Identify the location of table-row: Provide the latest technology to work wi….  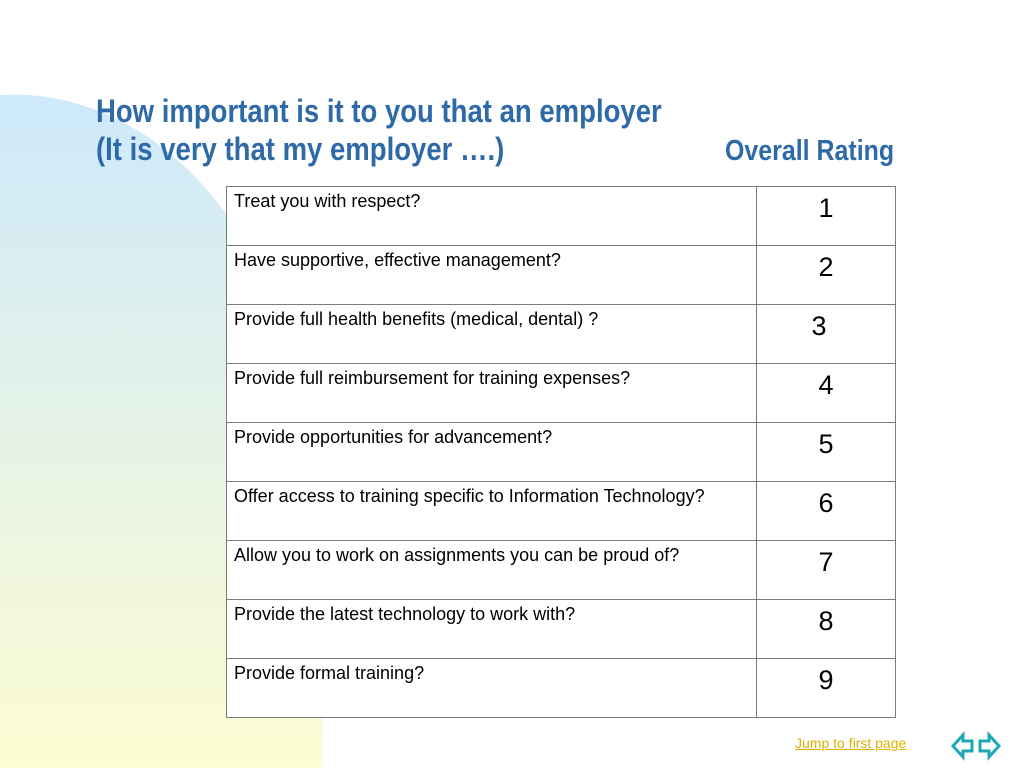
(561, 629).